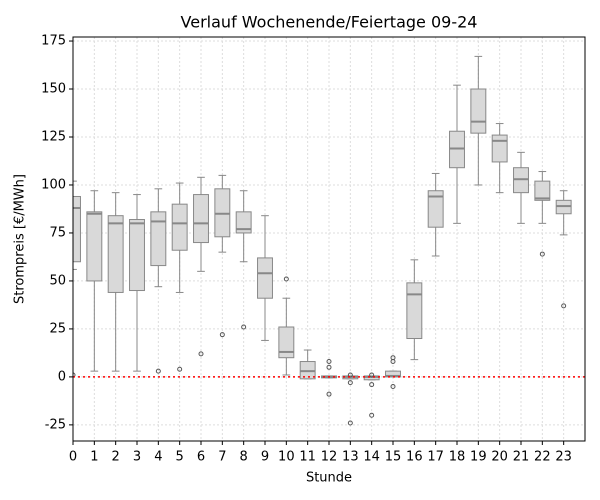  Describe the element at coordinates (499, 457) in the screenshot. I see `x-tick-label: 20` at that location.